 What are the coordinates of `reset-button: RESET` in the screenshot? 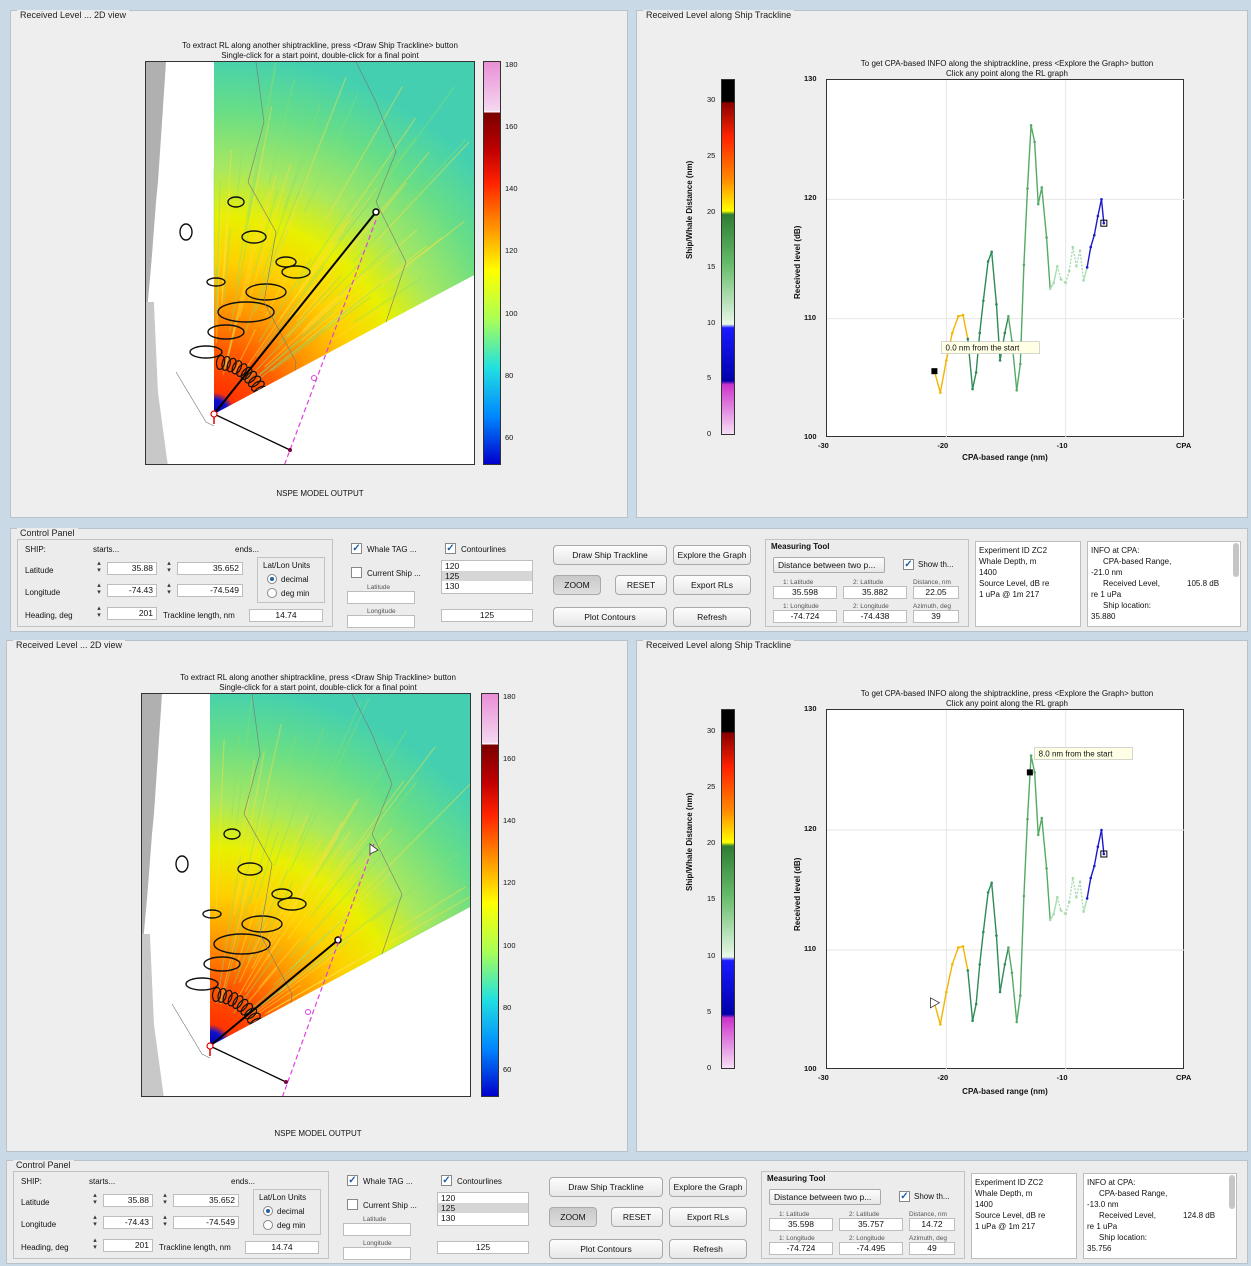 It's located at (637, 1217).